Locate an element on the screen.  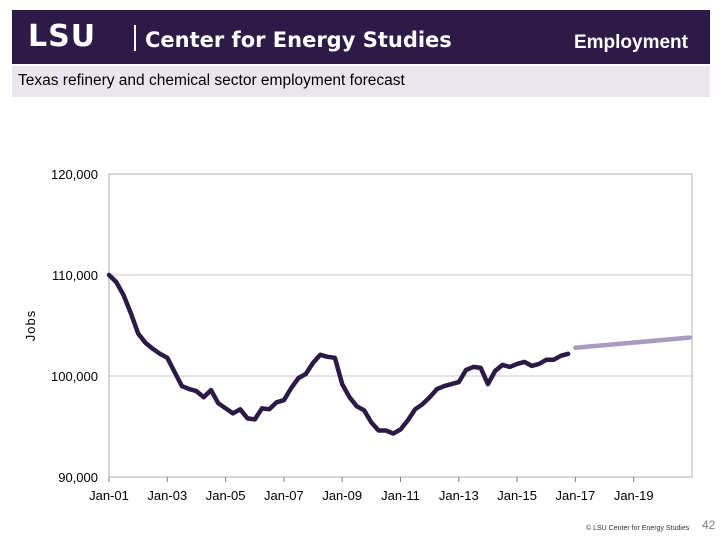
y-tick-label: 120,000 is located at coordinates (74, 174).